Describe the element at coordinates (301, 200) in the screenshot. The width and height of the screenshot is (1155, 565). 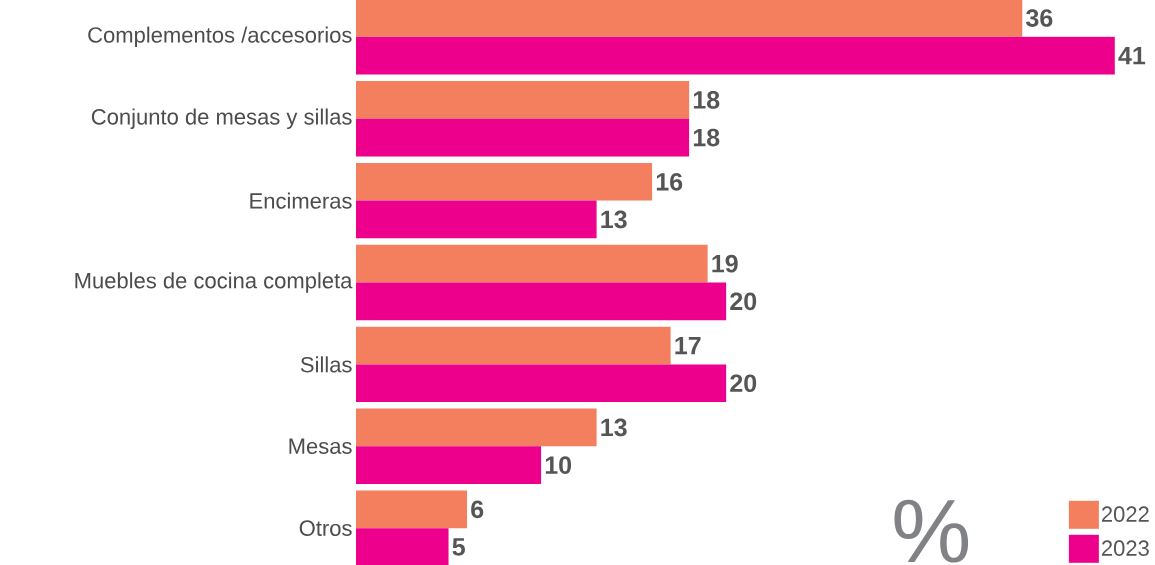
I see `y-tick-label: Encimeras` at that location.